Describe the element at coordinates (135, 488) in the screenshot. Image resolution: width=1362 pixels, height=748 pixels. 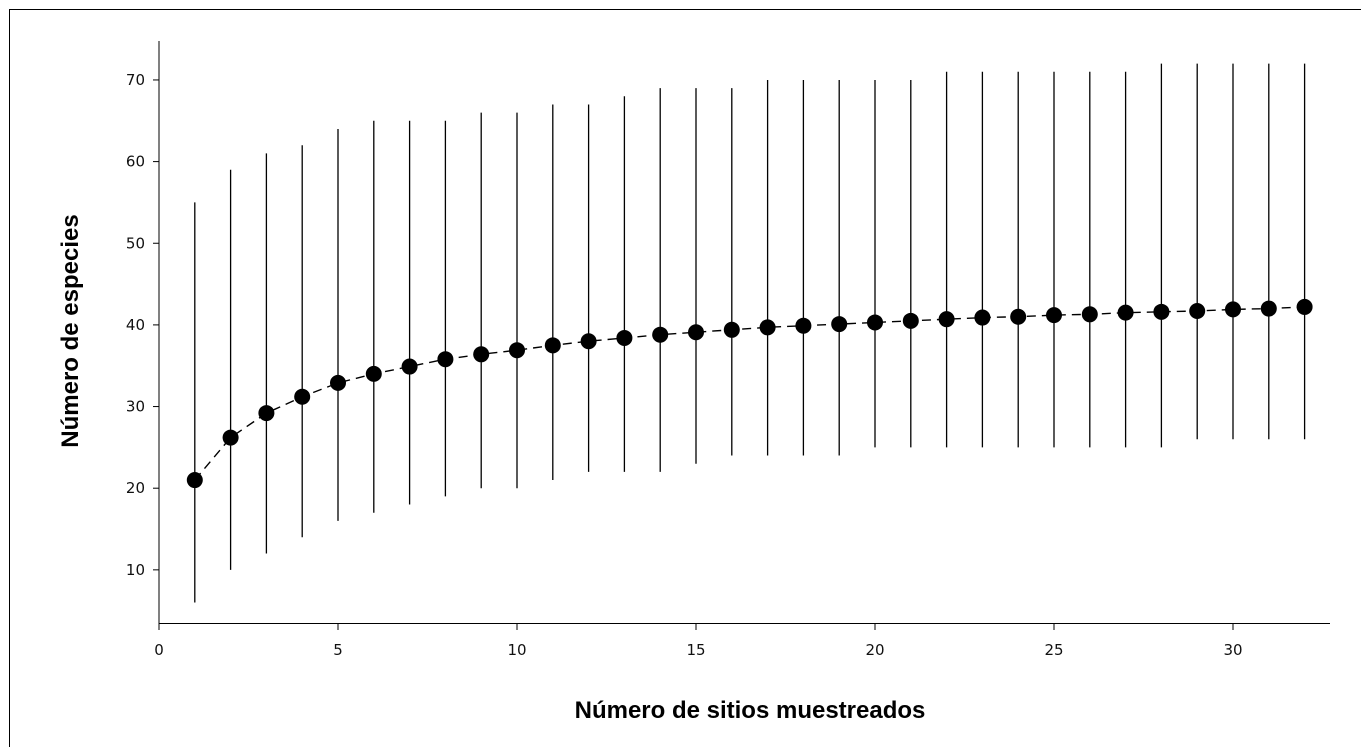
I see `y-tick-label: 20` at that location.